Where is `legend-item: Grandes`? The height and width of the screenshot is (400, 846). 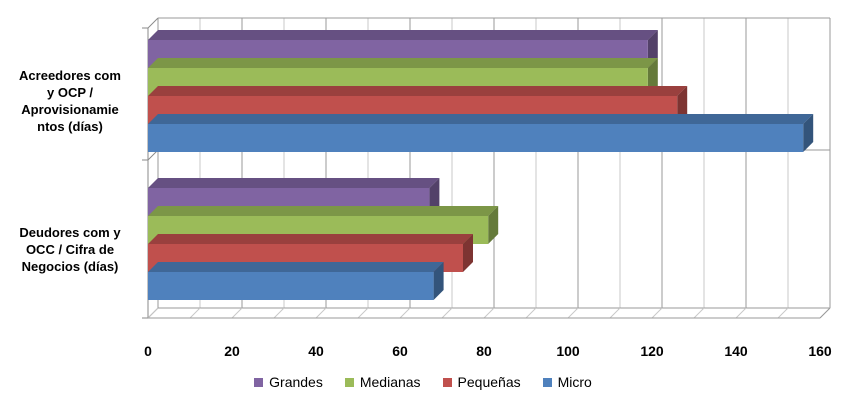 legend-item: Grandes is located at coordinates (288, 382).